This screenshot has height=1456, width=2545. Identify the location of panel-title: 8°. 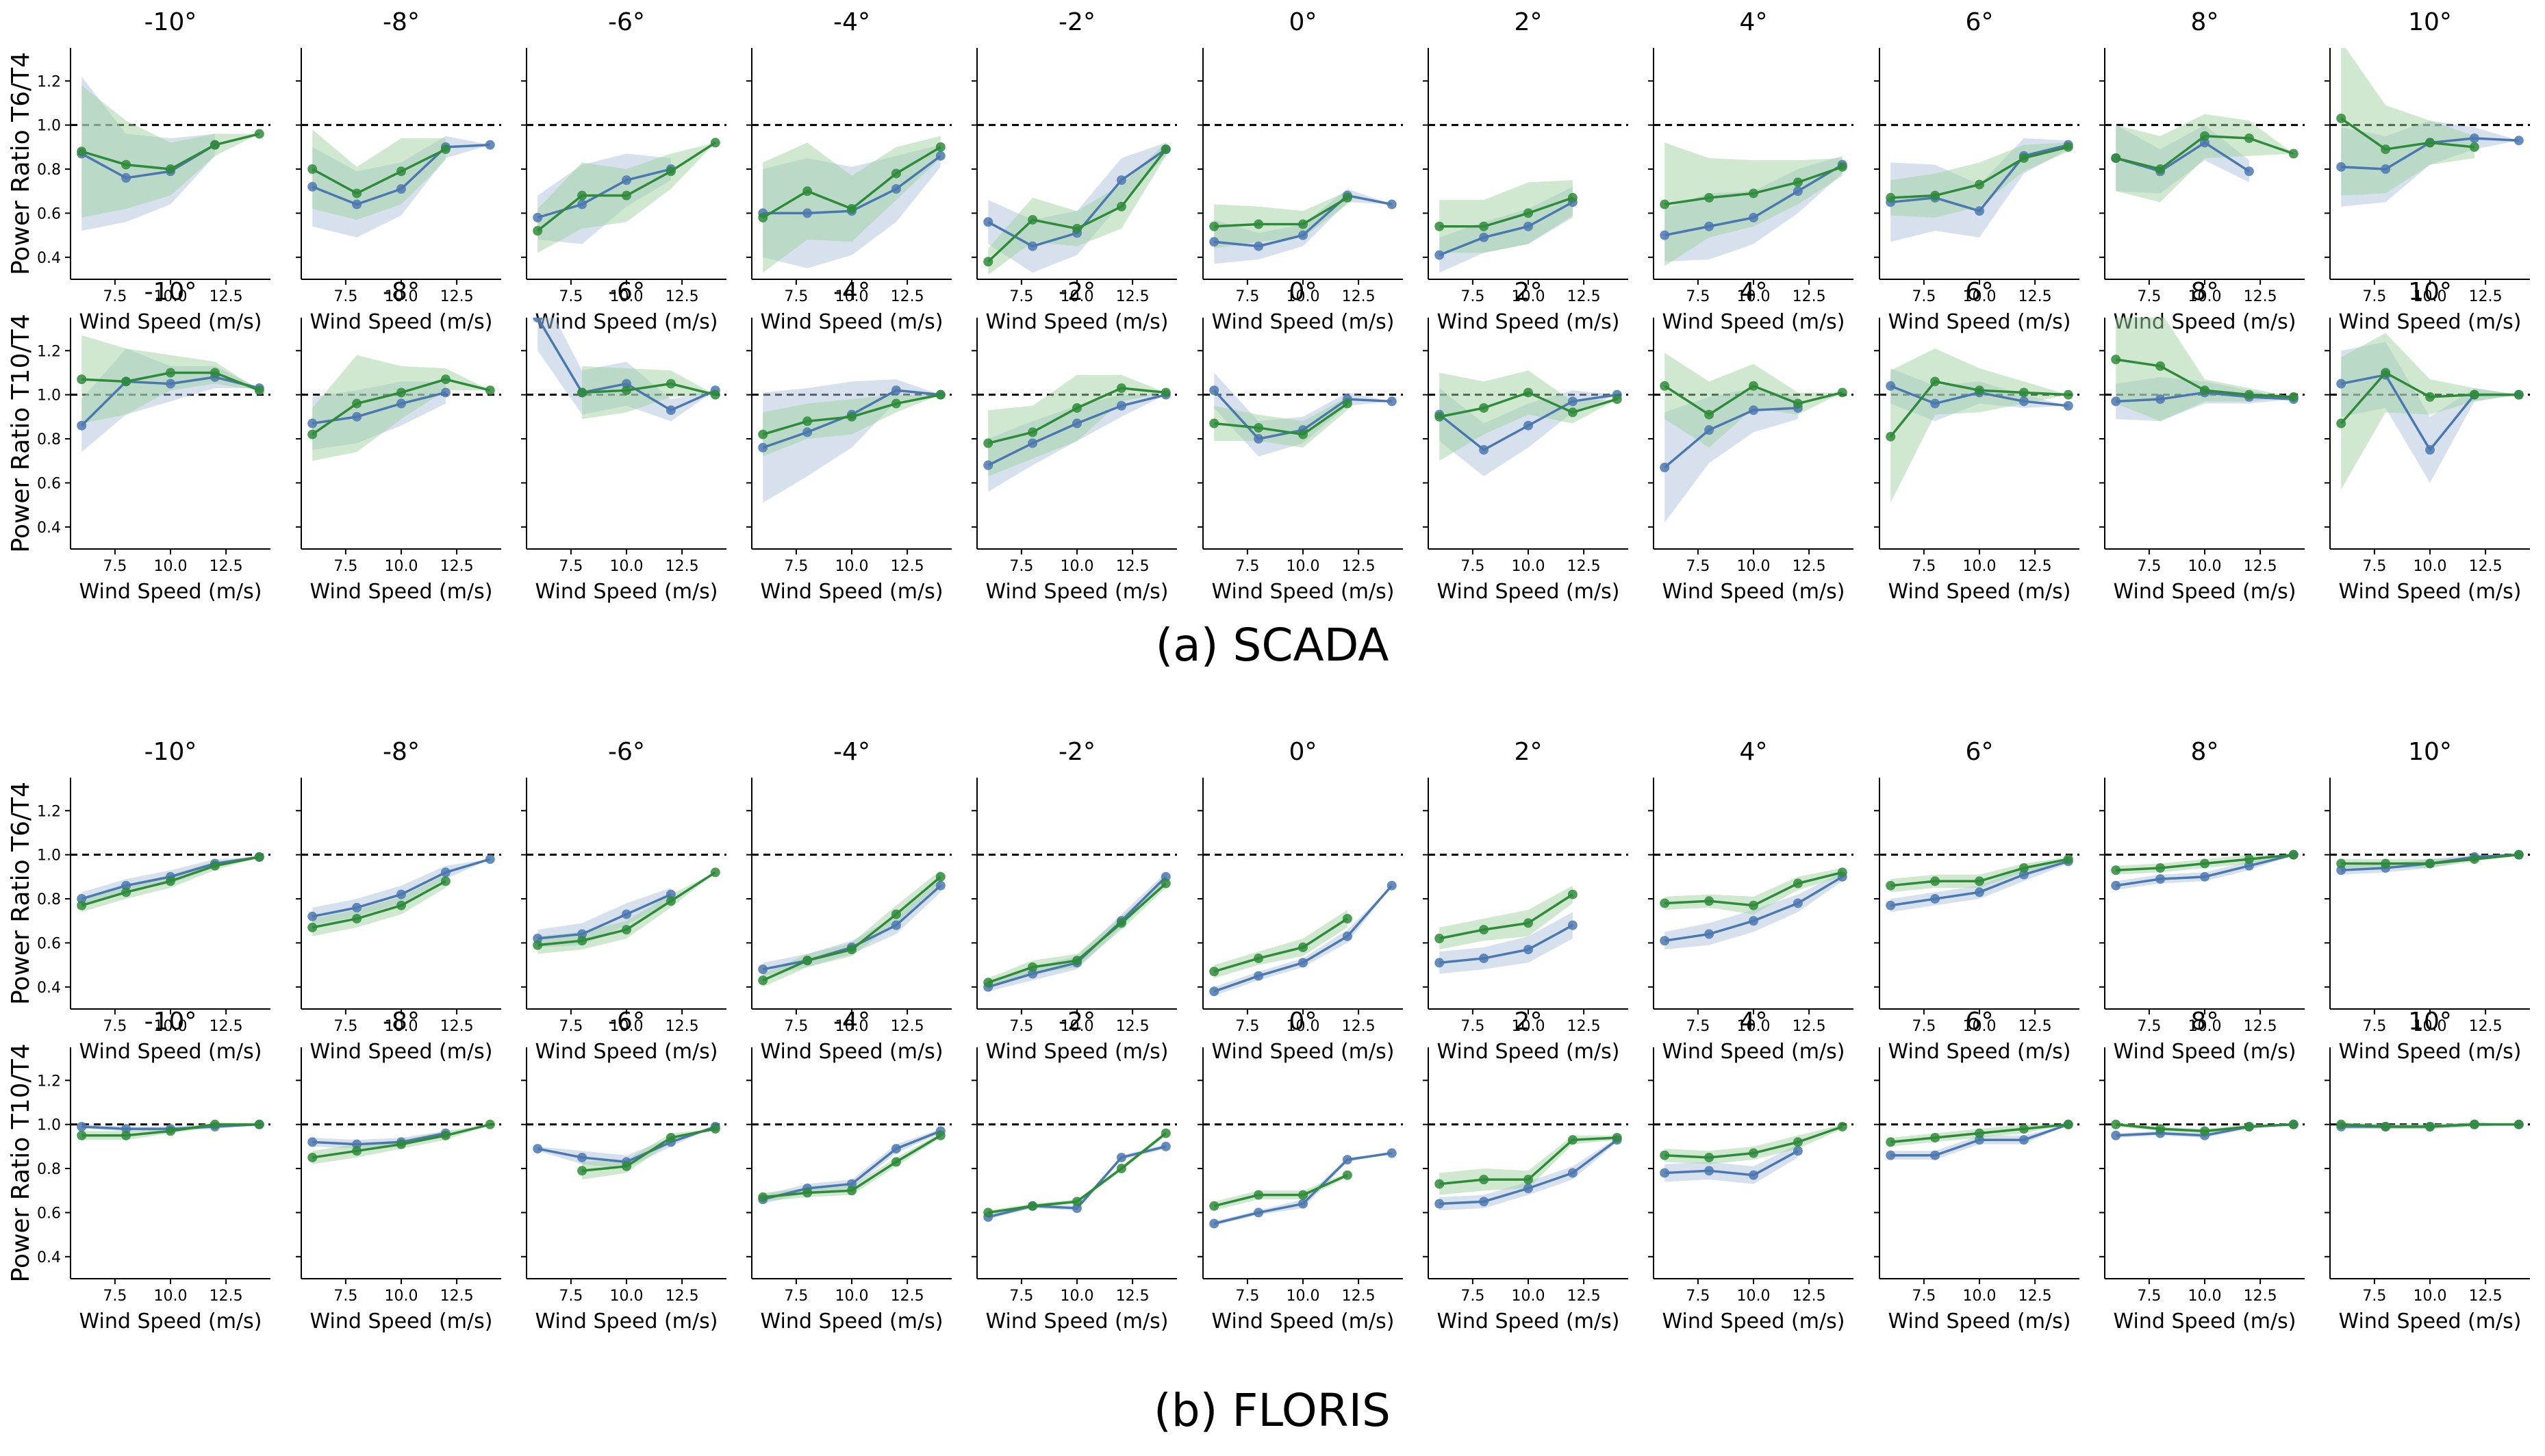
(2205, 292).